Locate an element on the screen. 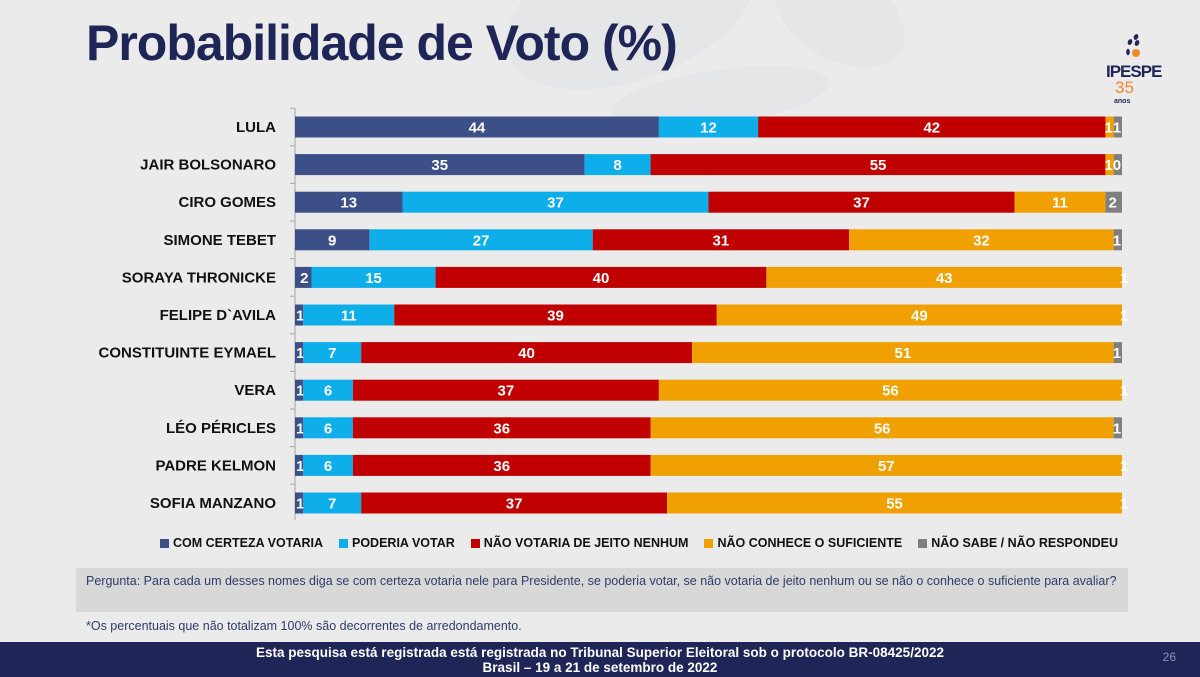 This screenshot has height=677, width=1200. legend-item: NÃO CONHECE O SUFICIENTE is located at coordinates (803, 543).